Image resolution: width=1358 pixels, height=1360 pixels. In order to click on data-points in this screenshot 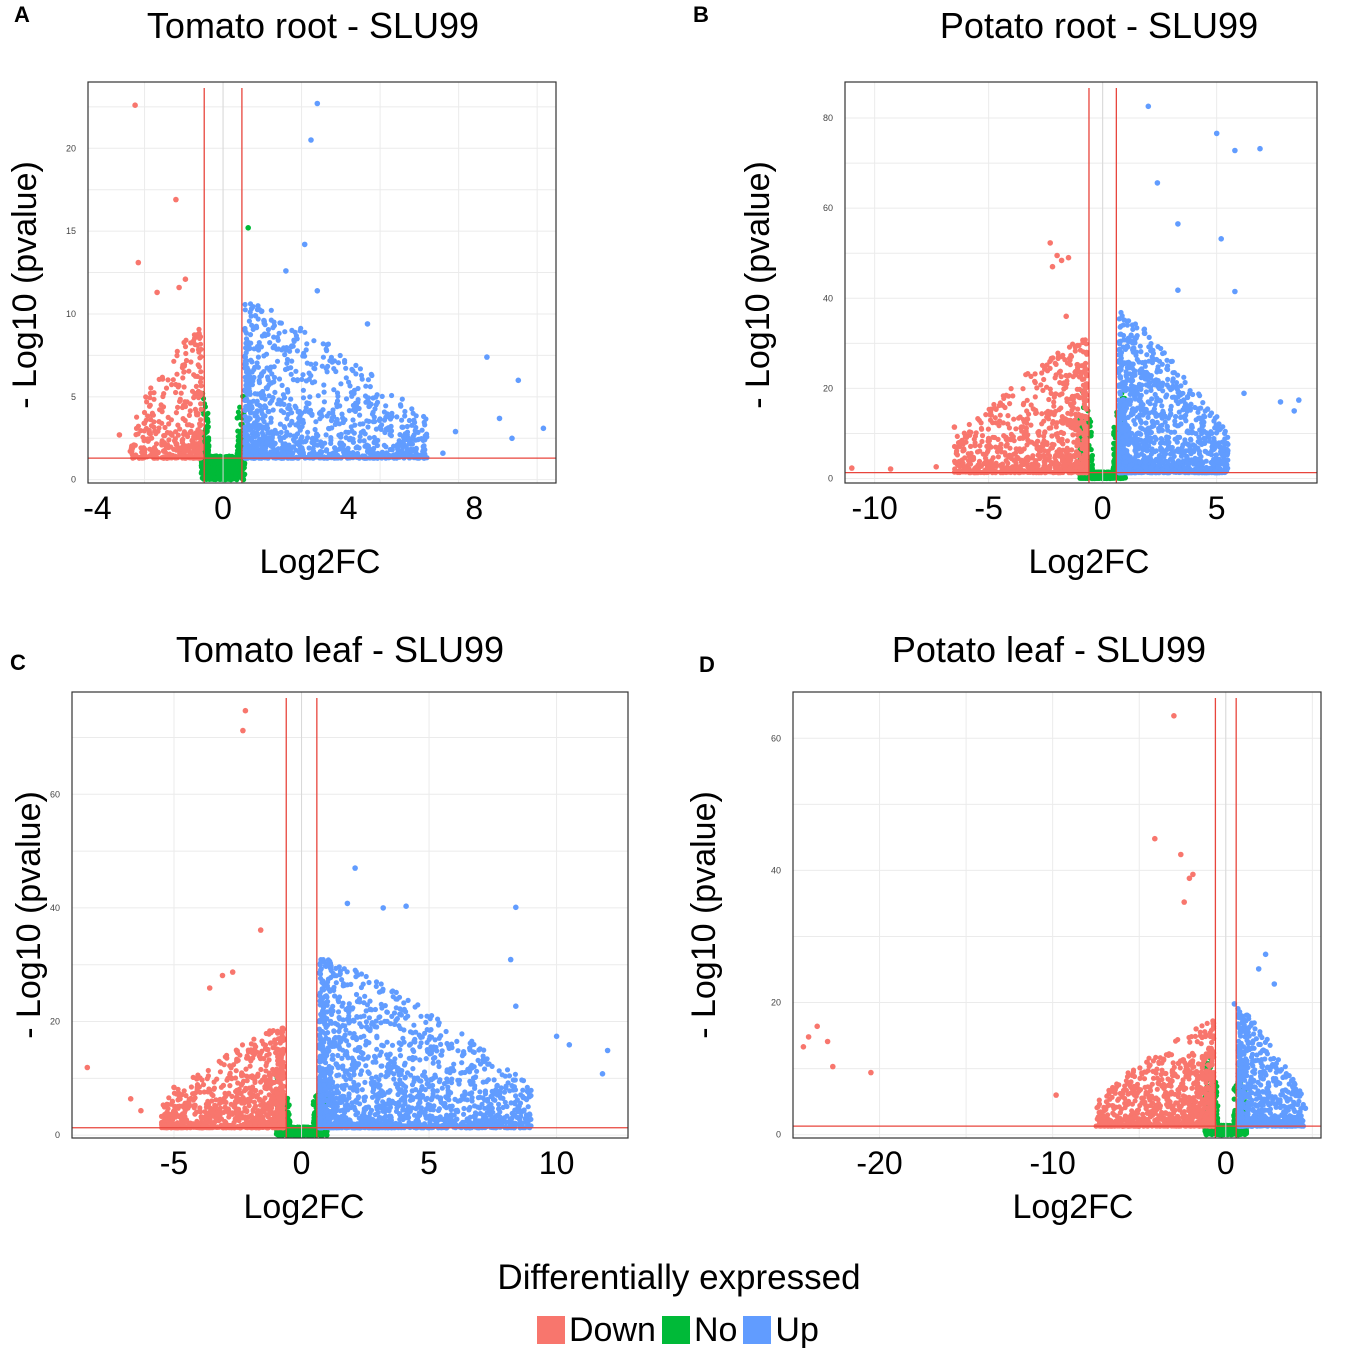, I will do `click(1075, 292)`.